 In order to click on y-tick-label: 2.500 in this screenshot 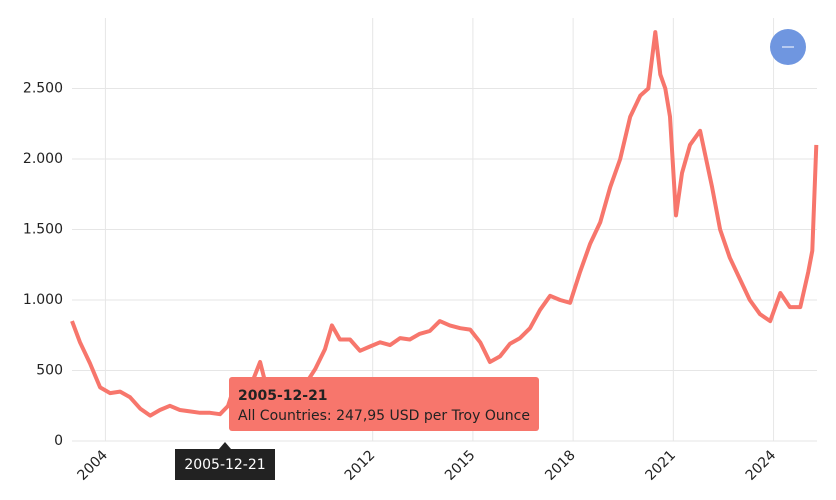, I will do `click(43, 89)`.